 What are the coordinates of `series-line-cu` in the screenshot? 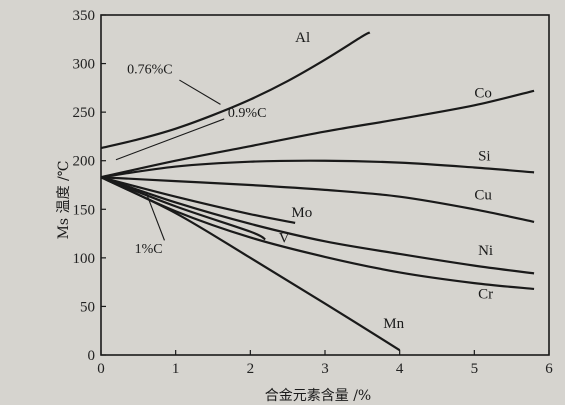 It's located at (317, 199).